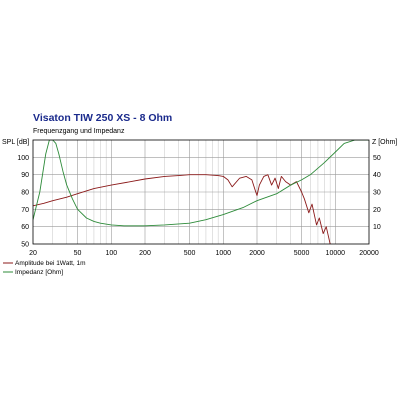 Image resolution: width=400 pixels, height=400 pixels. Describe the element at coordinates (25, 175) in the screenshot. I see `y-left-tick-label: 90` at that location.